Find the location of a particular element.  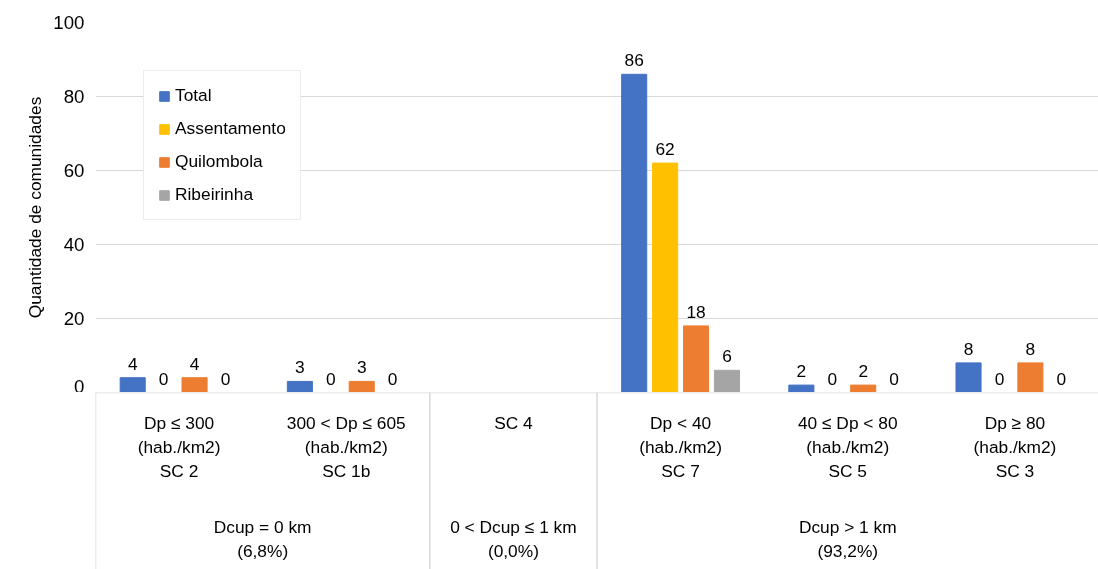

legend-label: Quilombola is located at coordinates (219, 161).